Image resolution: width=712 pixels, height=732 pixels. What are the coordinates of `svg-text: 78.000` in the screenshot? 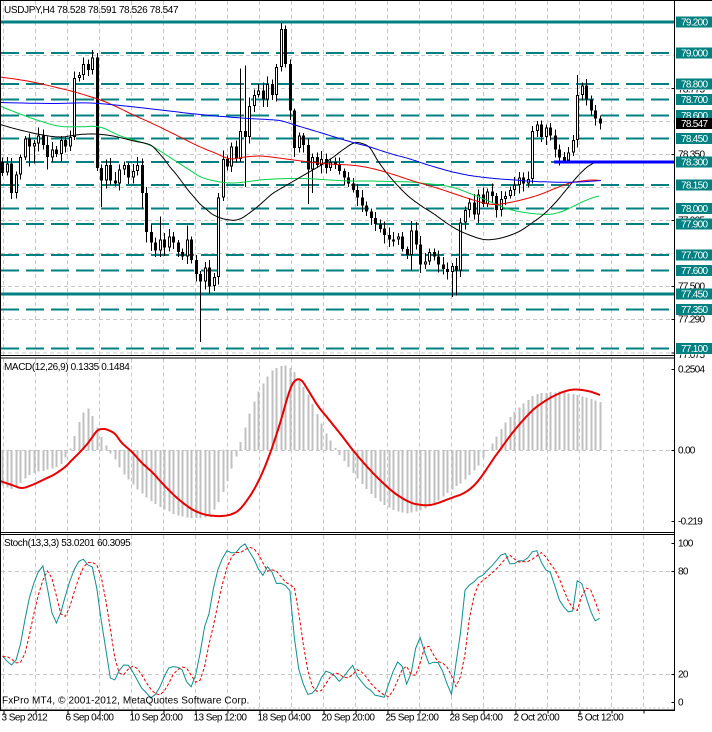 It's located at (695, 209).